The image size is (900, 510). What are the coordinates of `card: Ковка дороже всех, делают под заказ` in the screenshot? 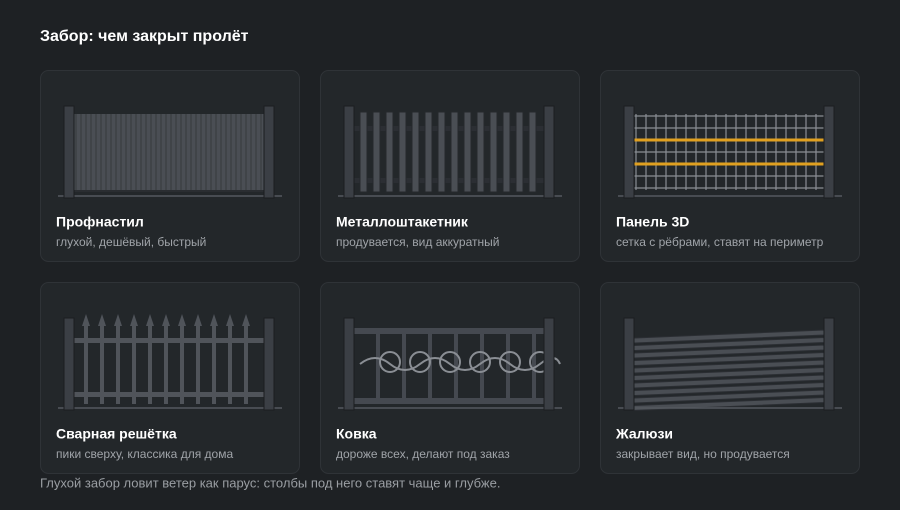 It's located at (450, 378).